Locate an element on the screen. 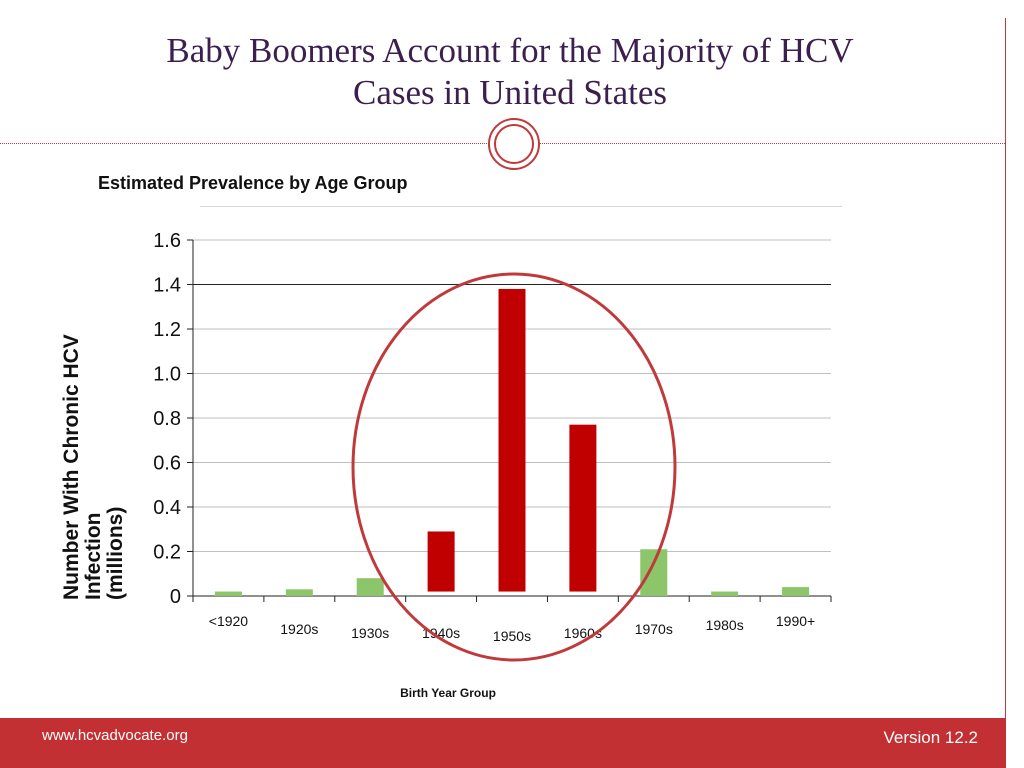 The image size is (1024, 768). chart-title-rule is located at coordinates (521, 206).